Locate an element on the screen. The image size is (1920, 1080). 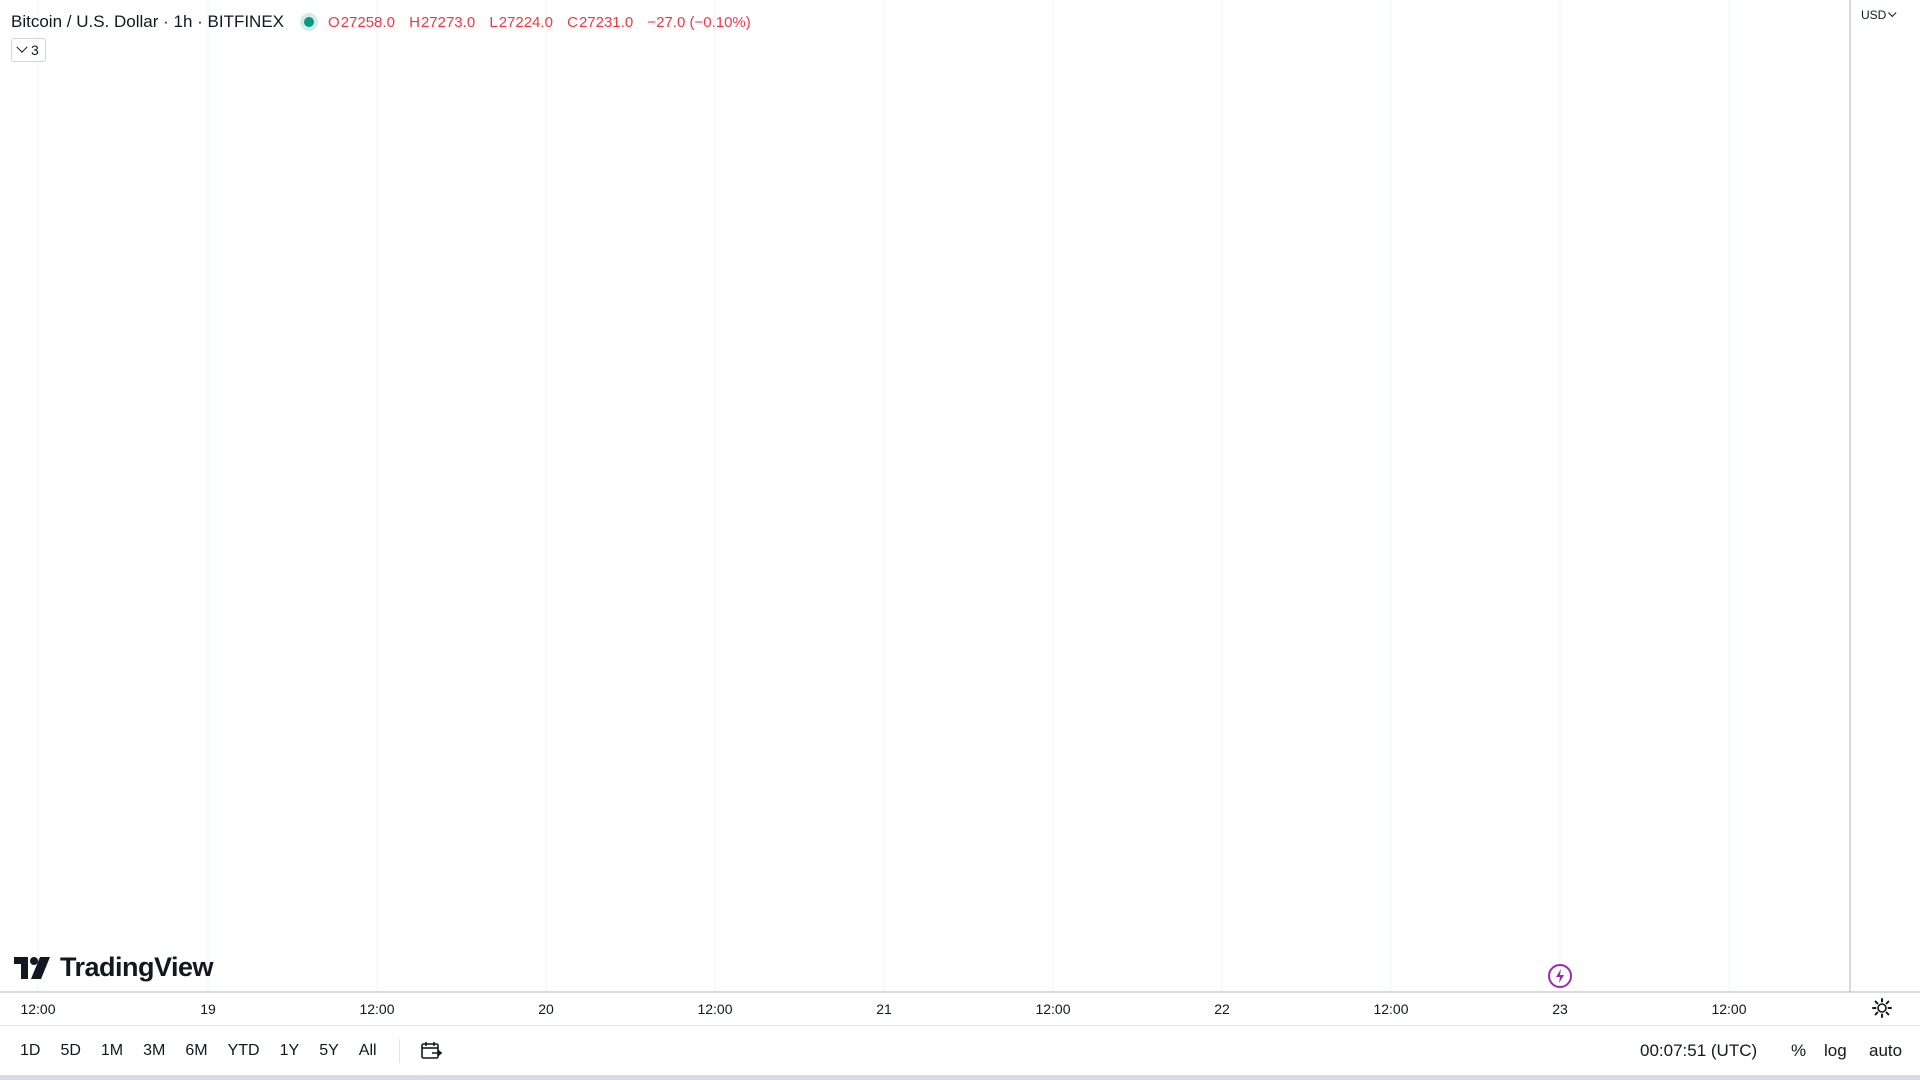
range-5y-button: 5Y is located at coordinates (329, 1050).